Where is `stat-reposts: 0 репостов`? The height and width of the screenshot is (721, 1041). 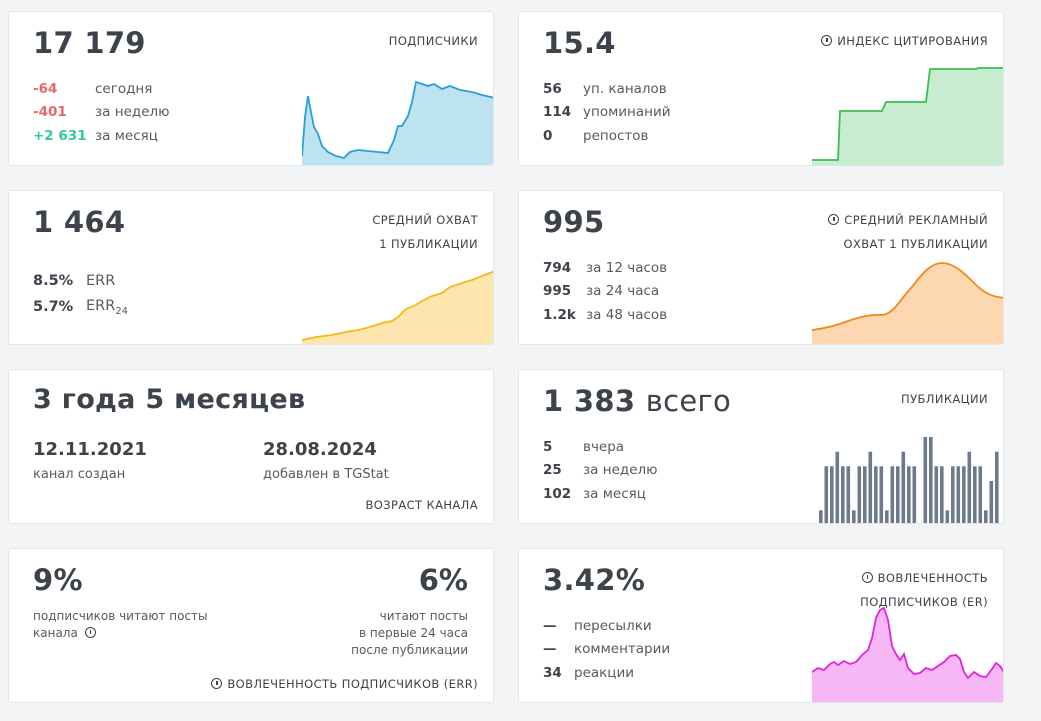
stat-reposts: 0 репостов is located at coordinates (607, 136).